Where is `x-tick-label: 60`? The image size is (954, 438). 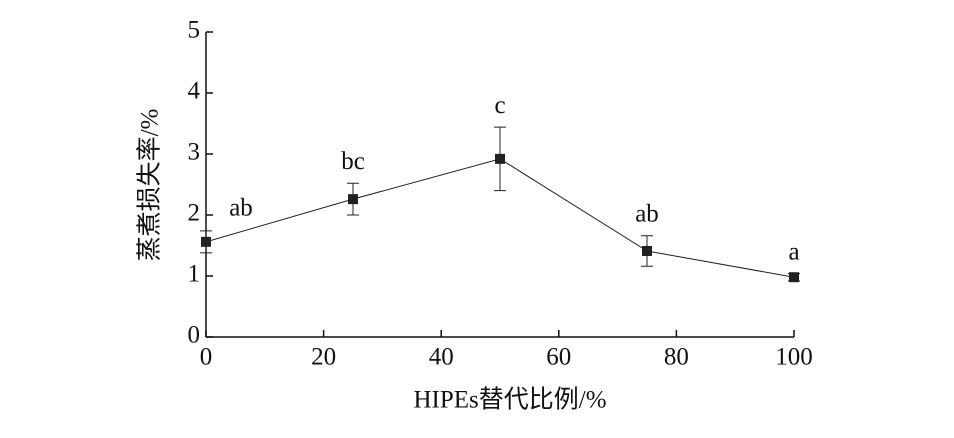 x-tick-label: 60 is located at coordinates (558, 357).